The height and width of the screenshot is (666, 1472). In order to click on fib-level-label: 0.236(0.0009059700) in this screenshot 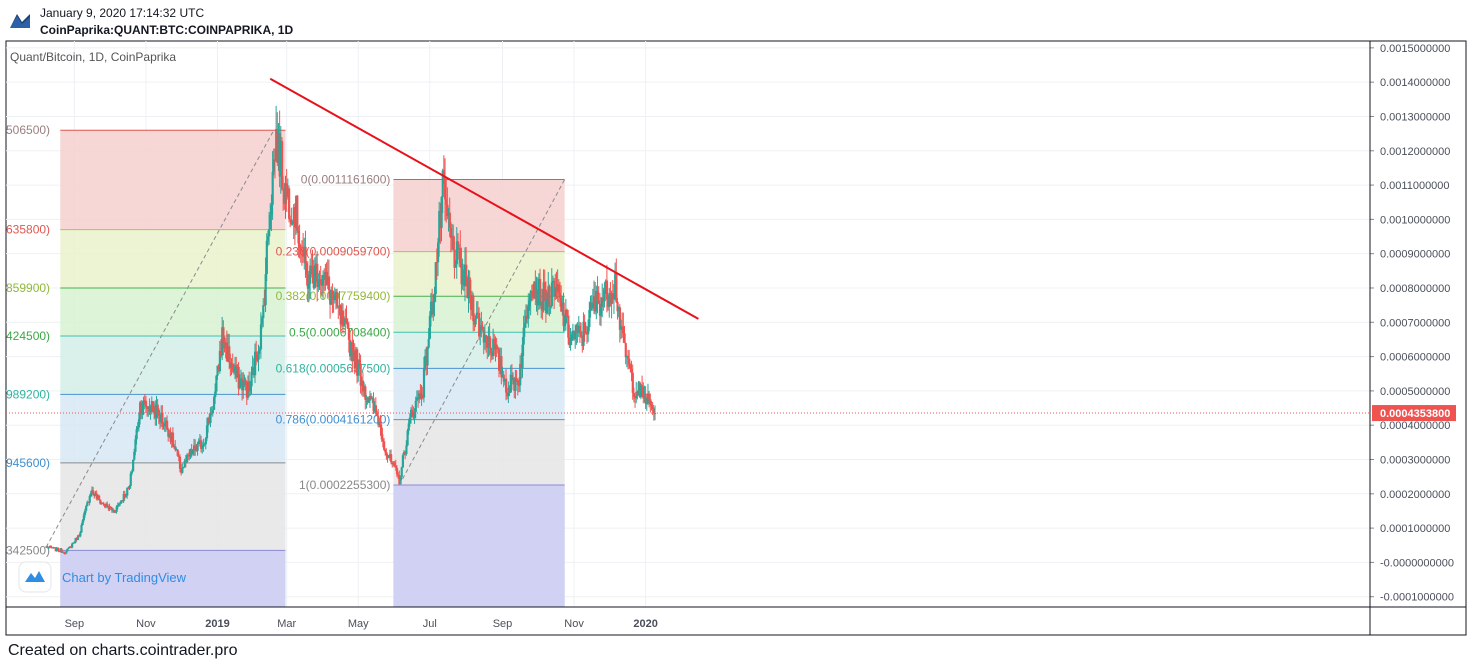, I will do `click(333, 252)`.